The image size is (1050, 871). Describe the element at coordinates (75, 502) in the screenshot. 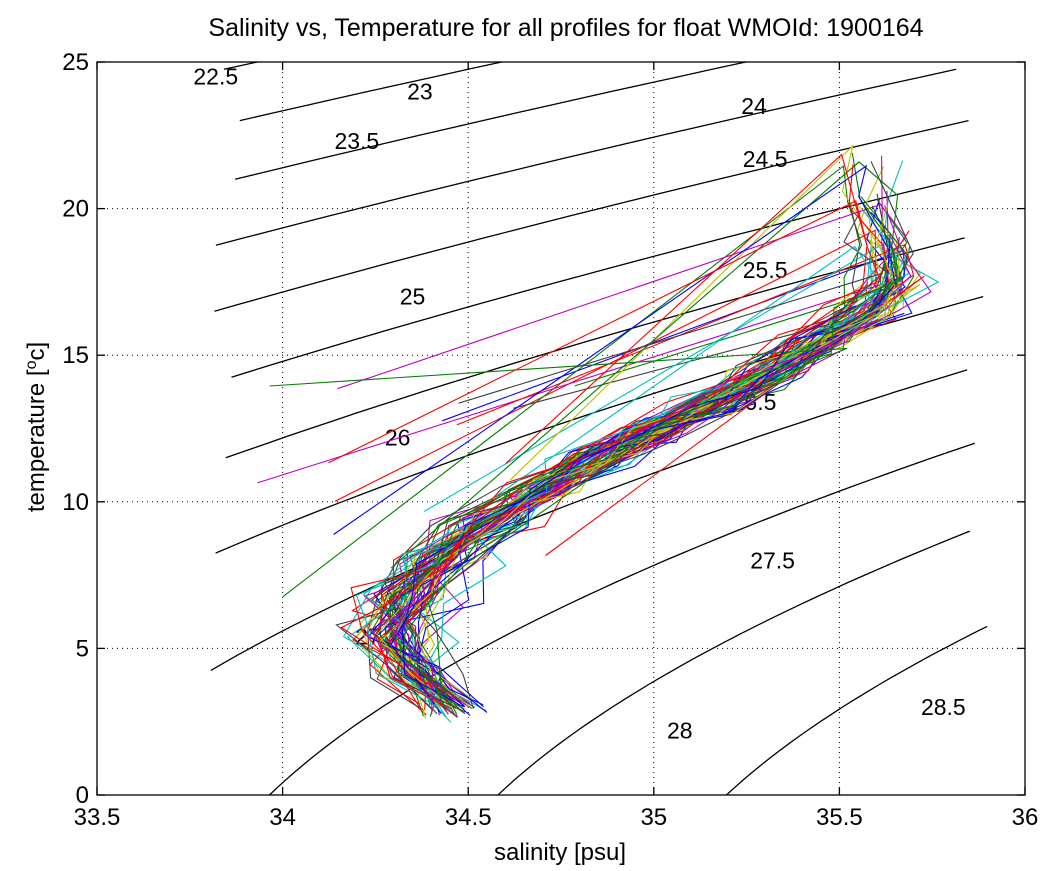

I see `y-tick-label: 10` at that location.